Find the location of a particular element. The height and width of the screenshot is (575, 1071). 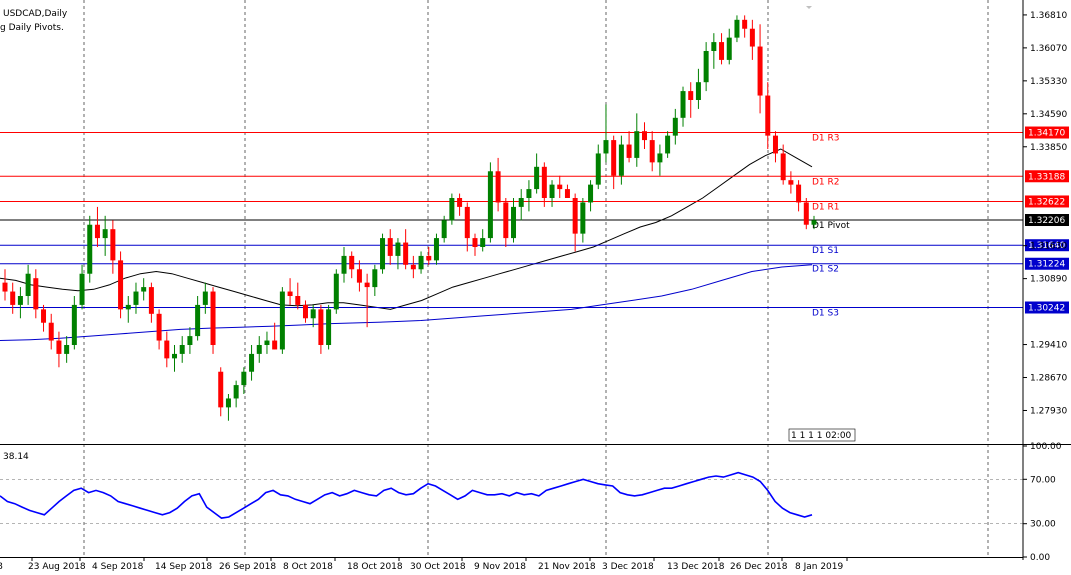

rsi-tick-label: 0.00 is located at coordinates (1040, 558).